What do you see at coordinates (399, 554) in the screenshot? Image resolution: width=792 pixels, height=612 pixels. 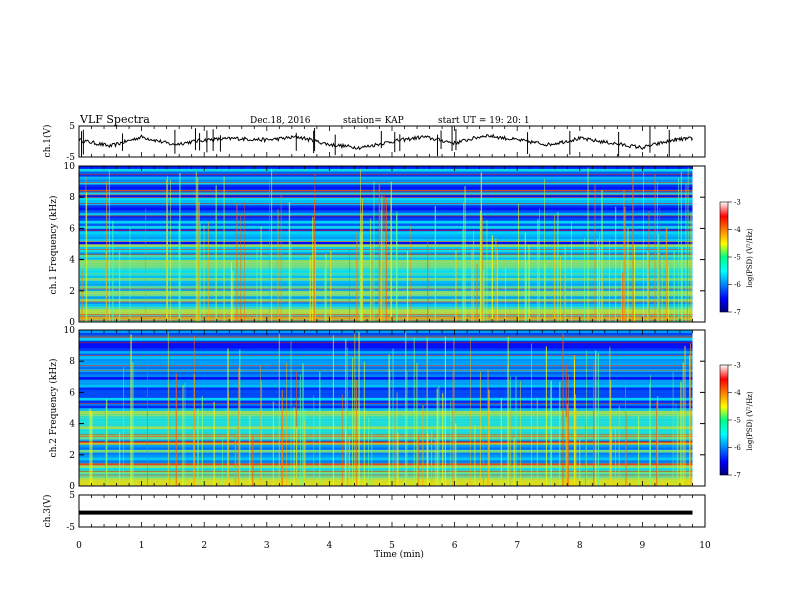 I see `time-axis-label: Time (min)` at bounding box center [399, 554].